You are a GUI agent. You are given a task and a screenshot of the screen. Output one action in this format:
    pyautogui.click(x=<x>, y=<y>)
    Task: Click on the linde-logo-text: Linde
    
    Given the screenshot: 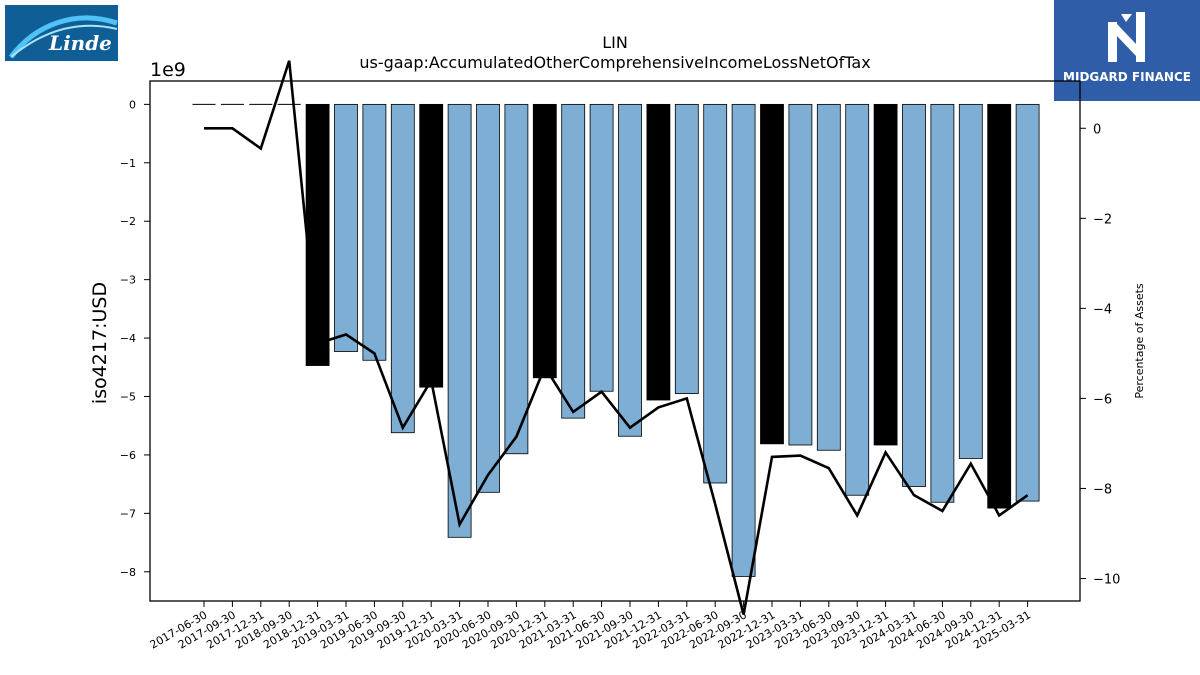 What is the action you would take?
    pyautogui.click(x=80, y=43)
    